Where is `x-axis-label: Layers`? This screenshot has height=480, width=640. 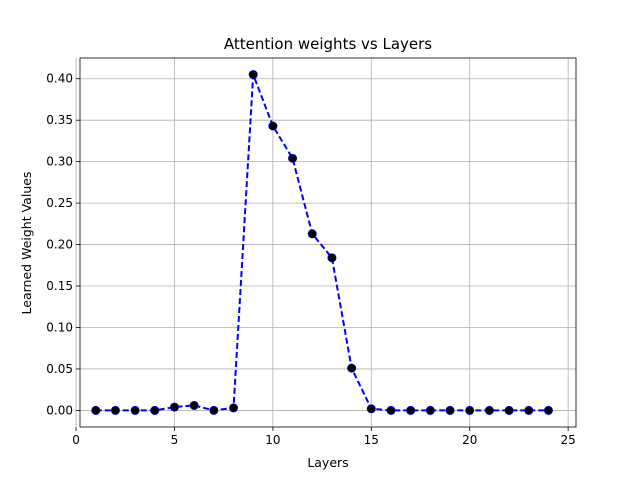
x-axis-label: Layers is located at coordinates (327, 462).